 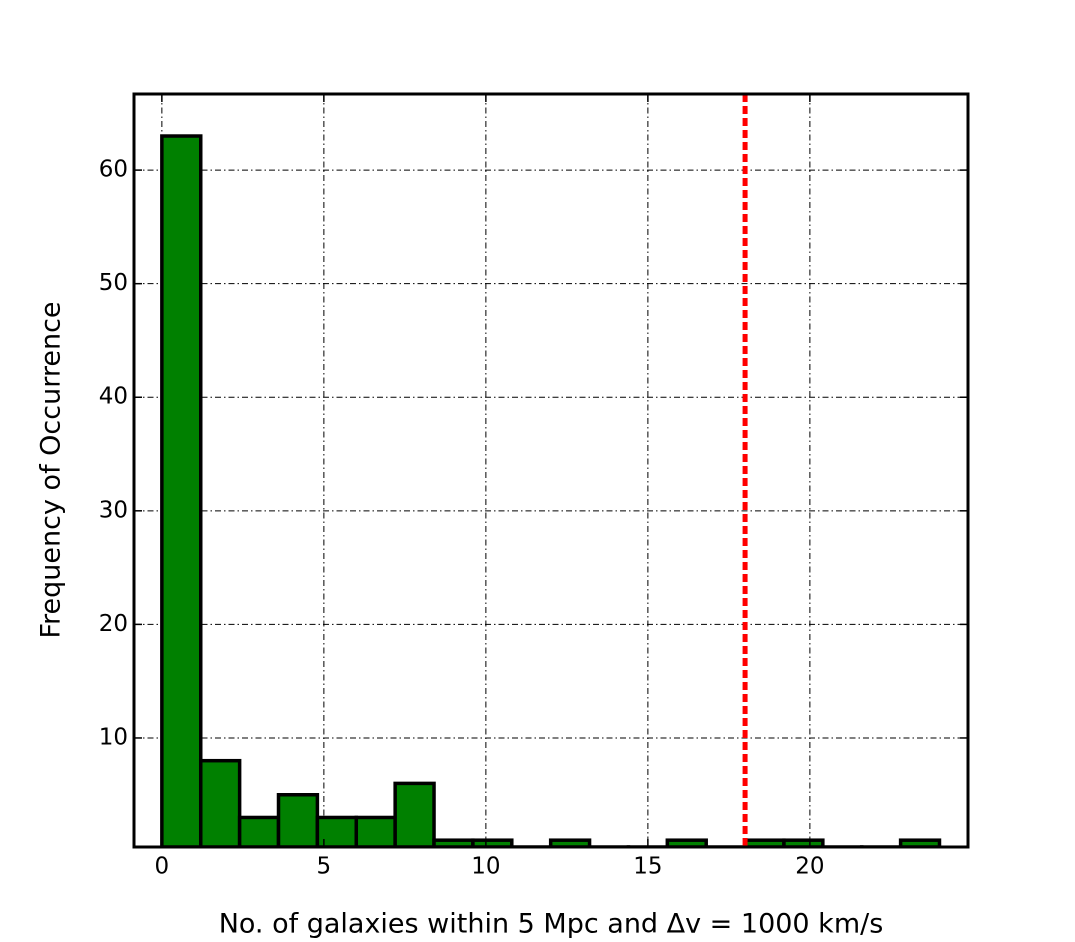 What do you see at coordinates (113, 170) in the screenshot?
I see `y-tick-label: 60` at bounding box center [113, 170].